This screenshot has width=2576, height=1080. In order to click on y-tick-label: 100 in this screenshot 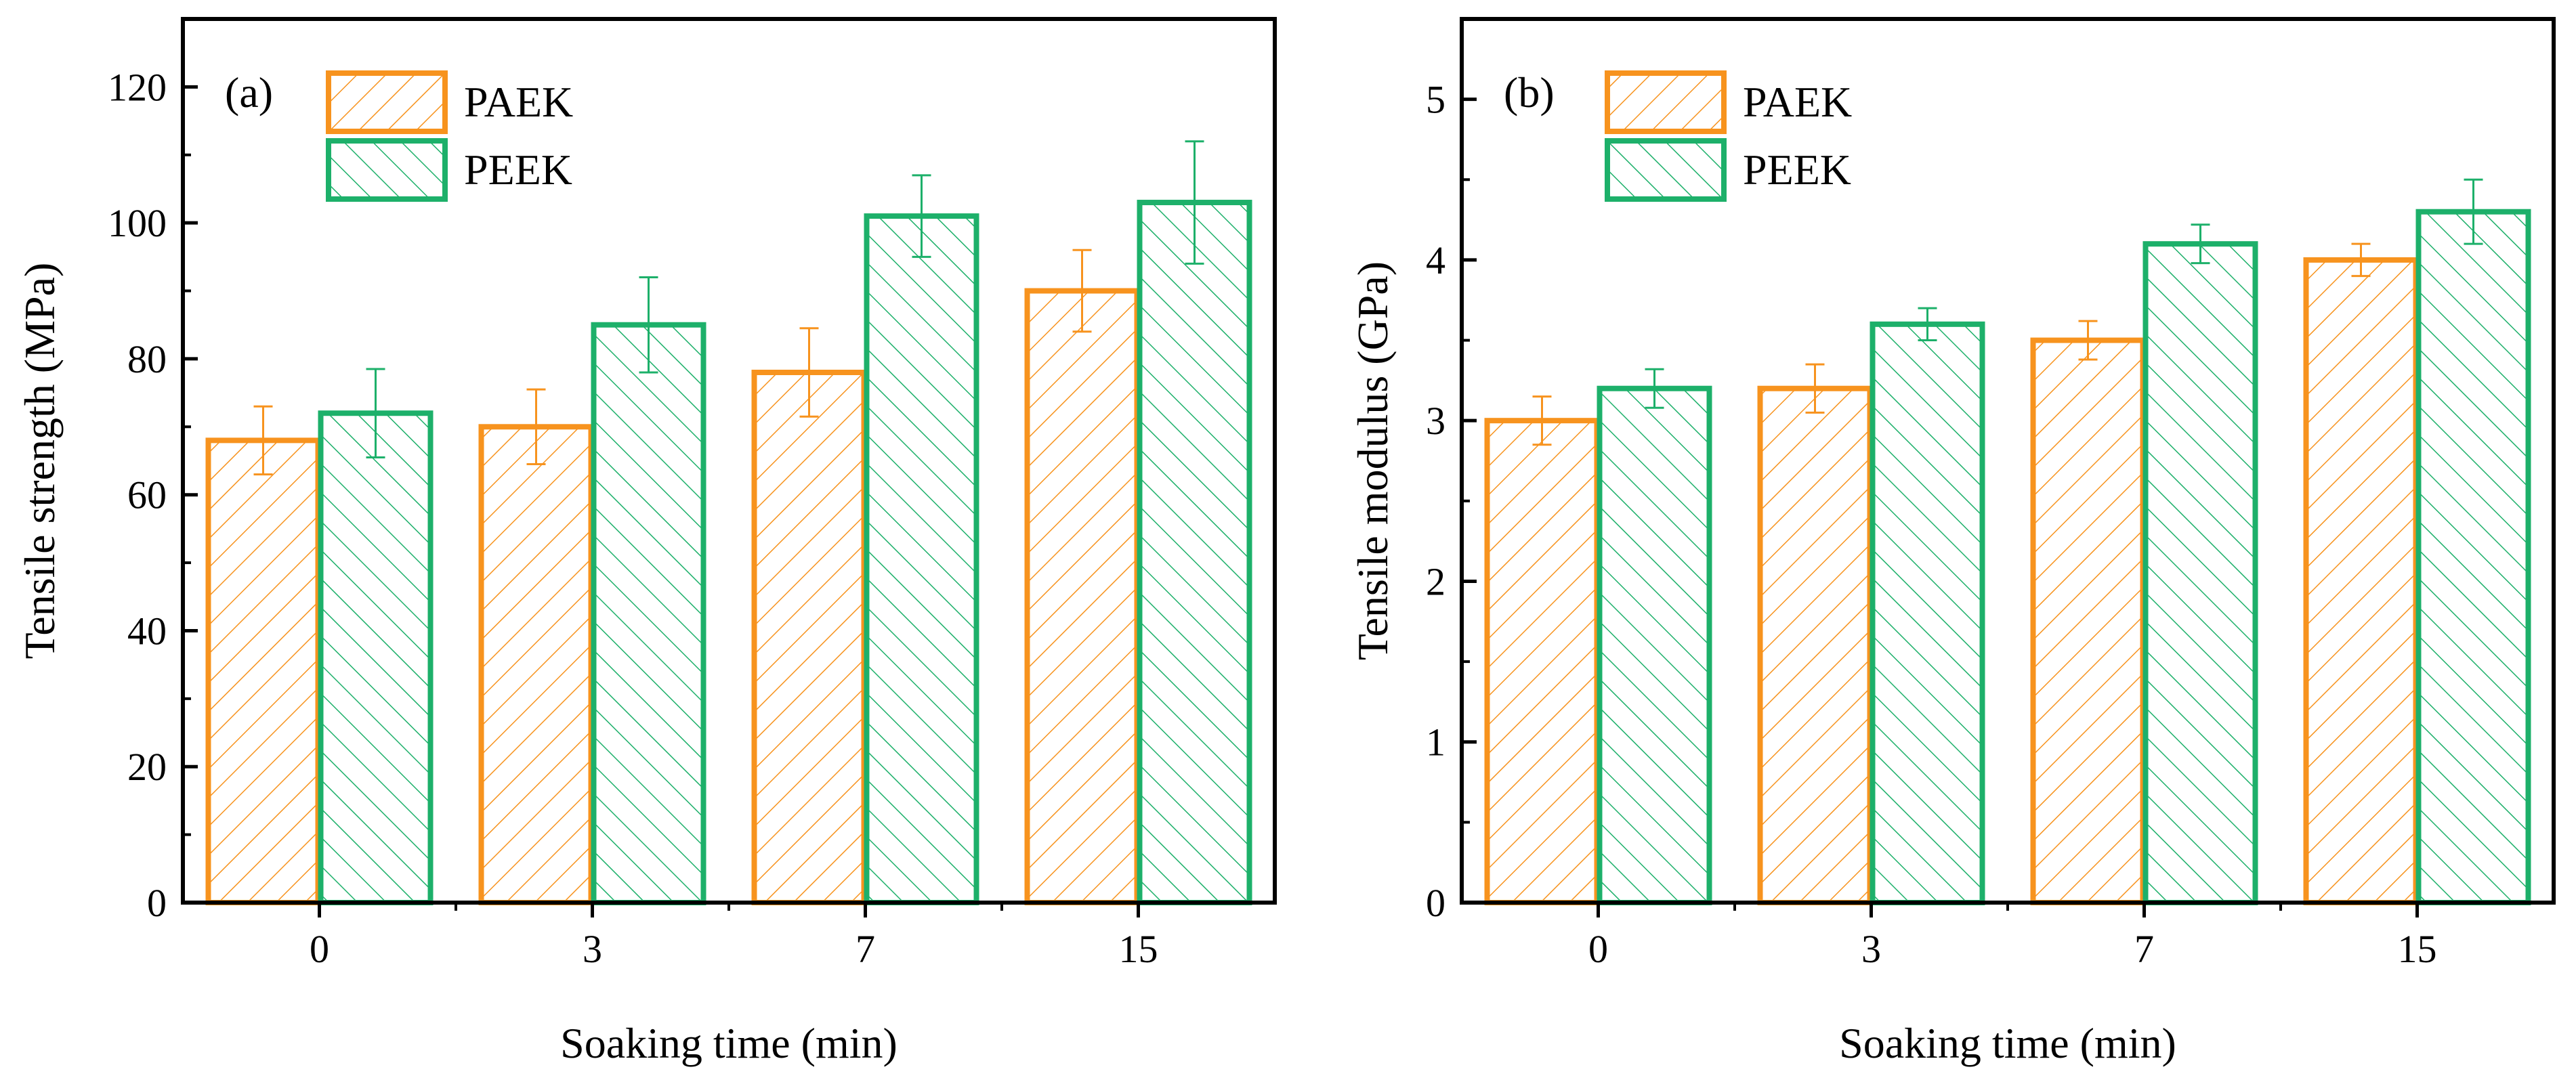, I will do `click(137, 223)`.